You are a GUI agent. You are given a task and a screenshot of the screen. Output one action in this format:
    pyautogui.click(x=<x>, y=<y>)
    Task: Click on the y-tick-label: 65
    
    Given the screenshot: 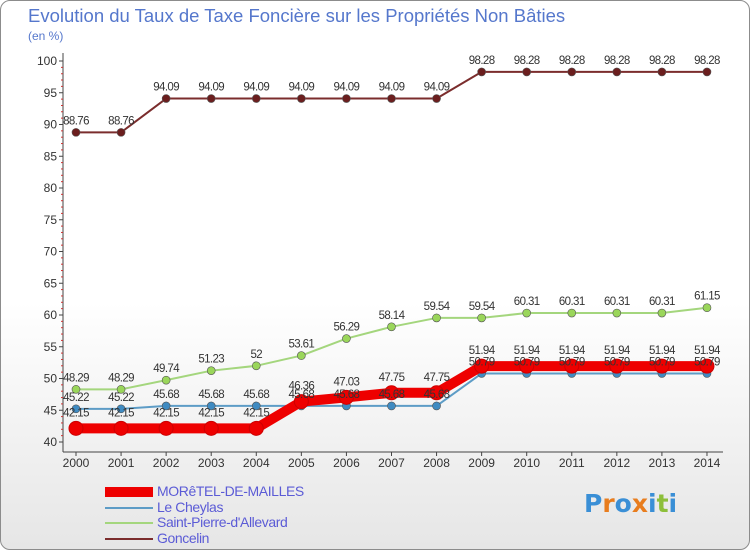 What is the action you would take?
    pyautogui.click(x=51, y=283)
    